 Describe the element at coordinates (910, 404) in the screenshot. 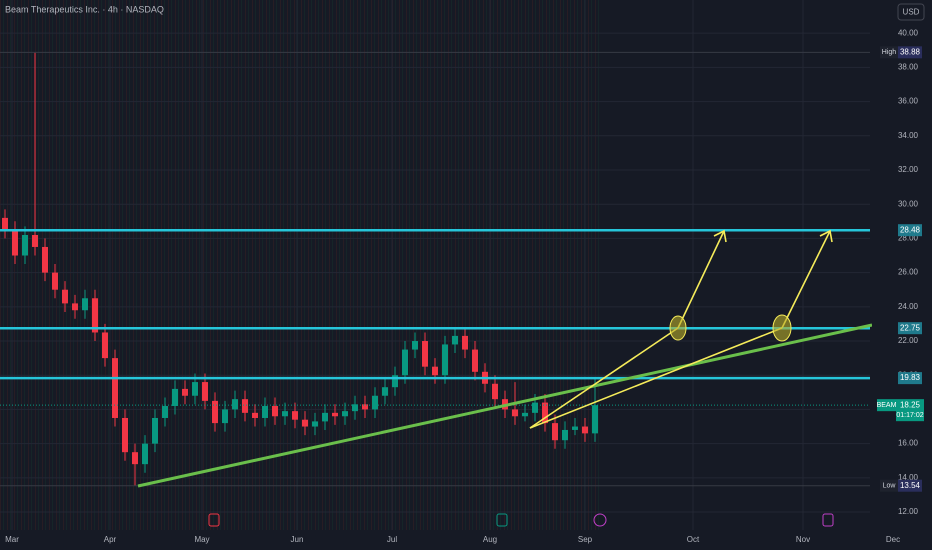

I see `last-value: 18.25` at that location.